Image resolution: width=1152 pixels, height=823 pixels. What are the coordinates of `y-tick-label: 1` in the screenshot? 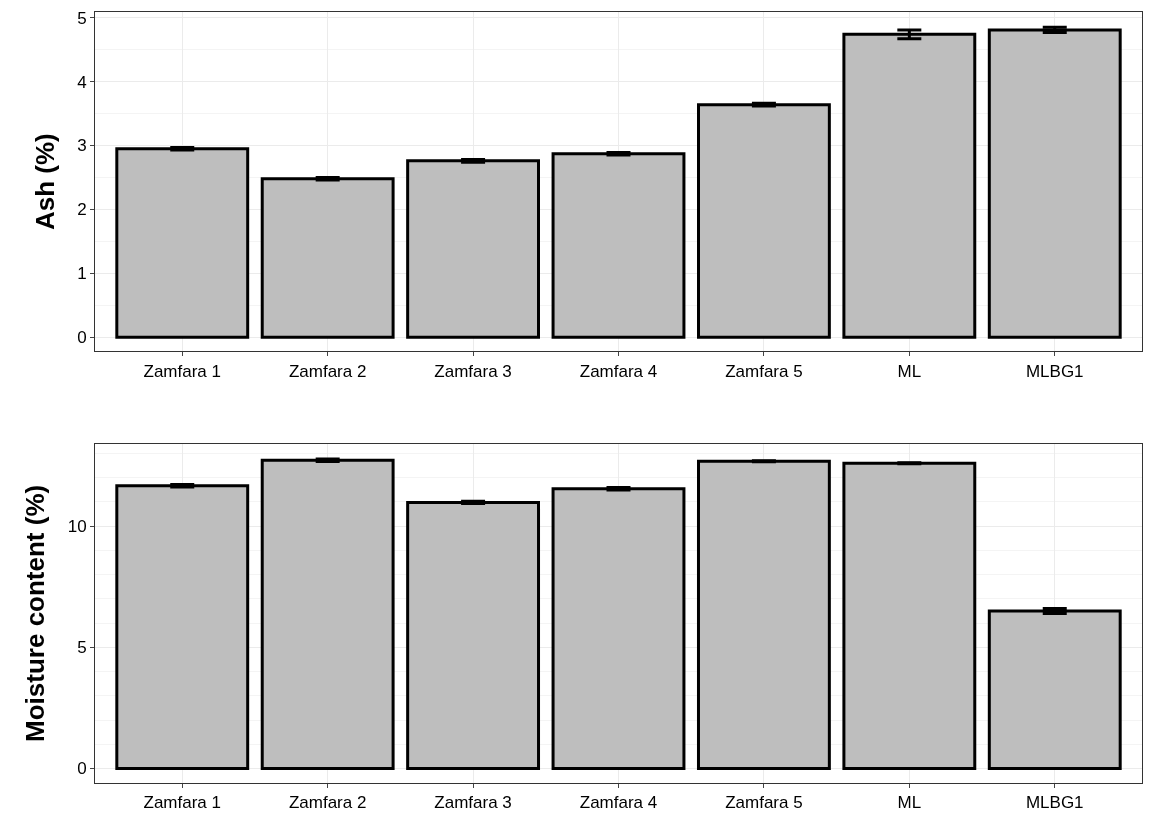 It's located at (82, 274).